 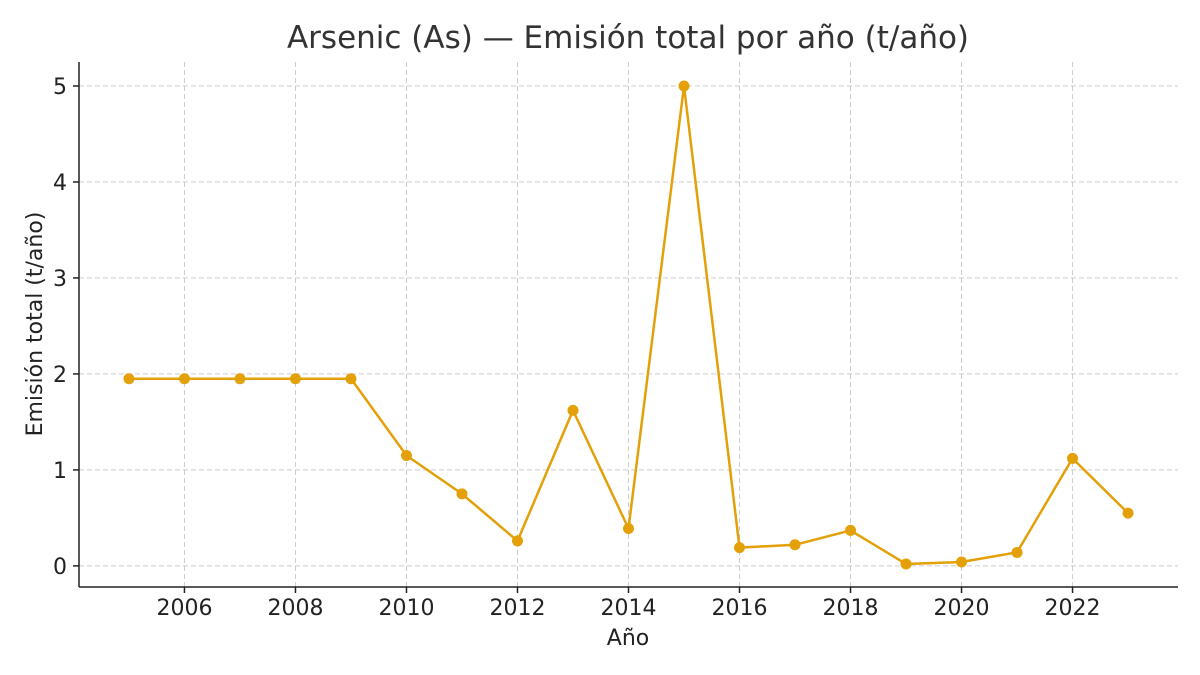 I want to click on x-axis-label: Año, so click(x=628, y=638).